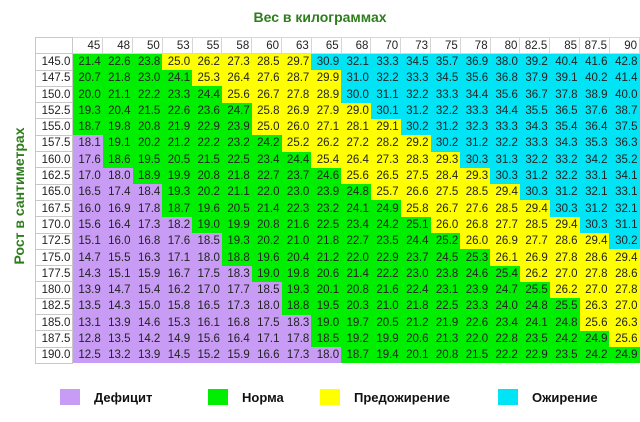 This screenshot has width=640, height=422. What do you see at coordinates (147, 94) in the screenshot?
I see `bmi-cell: 22.2` at bounding box center [147, 94].